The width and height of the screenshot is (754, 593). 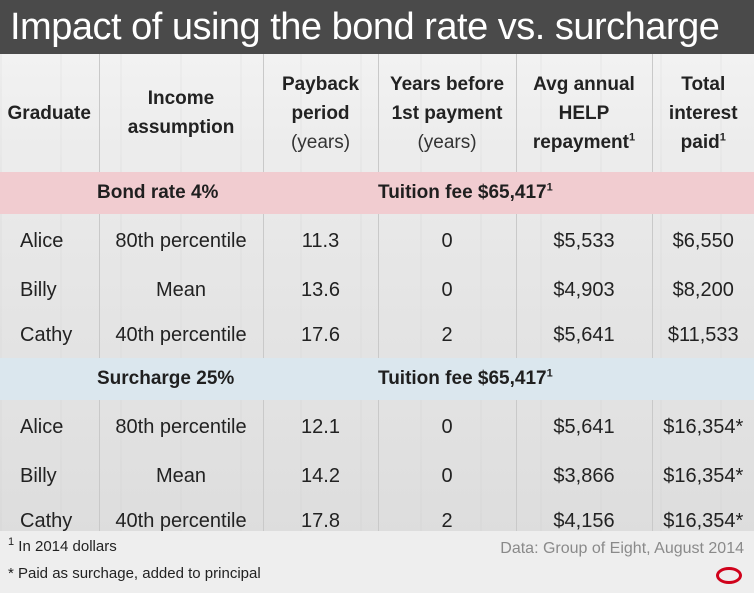 I want to click on section-label: Surcharge 25%, so click(x=189, y=379).